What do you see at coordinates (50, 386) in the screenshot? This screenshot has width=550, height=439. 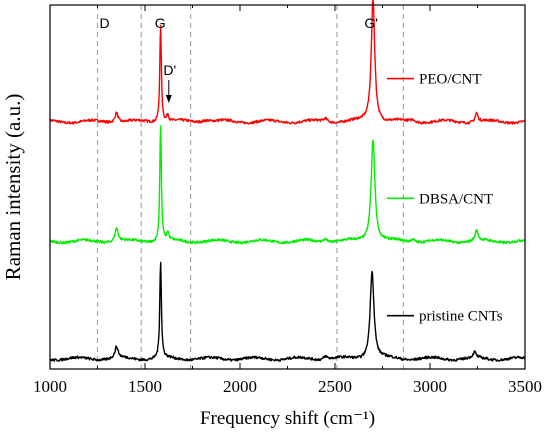 I see `x-tick-label: 1000` at bounding box center [50, 386].